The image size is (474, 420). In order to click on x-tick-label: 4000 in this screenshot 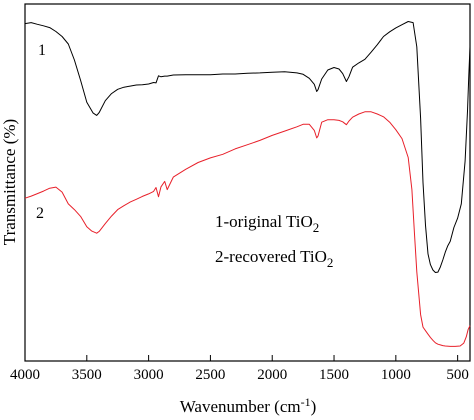, I will do `click(25, 375)`.